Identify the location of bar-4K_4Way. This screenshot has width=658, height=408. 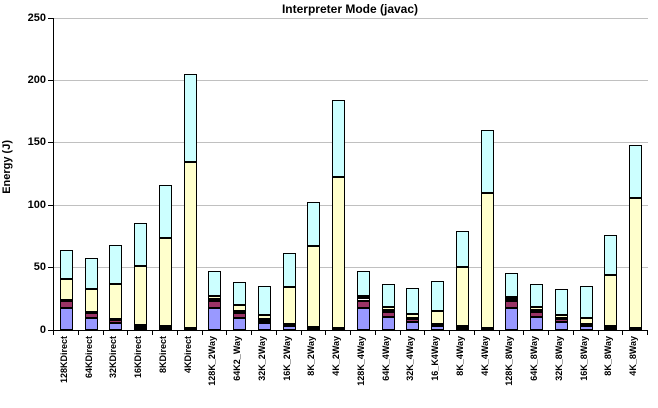
(487, 174).